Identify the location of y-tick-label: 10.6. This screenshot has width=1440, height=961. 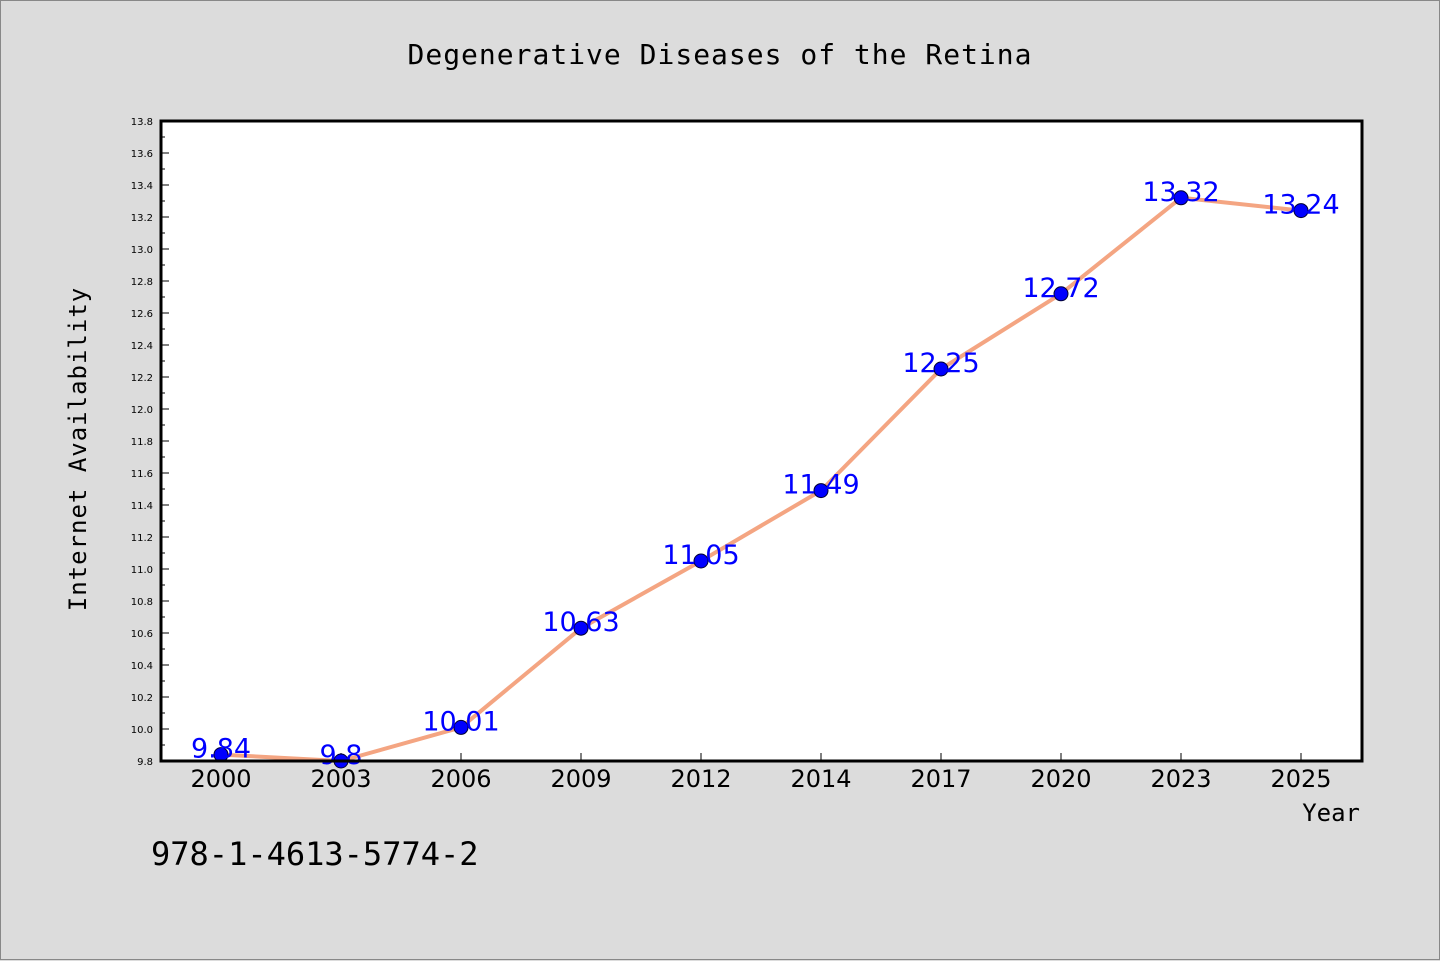
(142, 634).